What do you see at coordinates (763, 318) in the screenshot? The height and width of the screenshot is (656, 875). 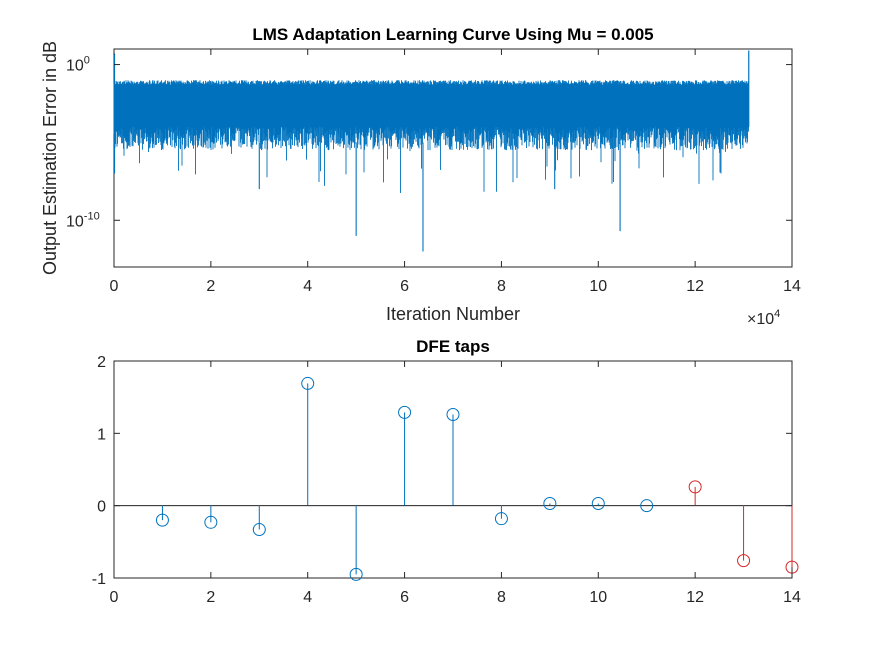 I see `x-exponent-label: ×10⁴` at bounding box center [763, 318].